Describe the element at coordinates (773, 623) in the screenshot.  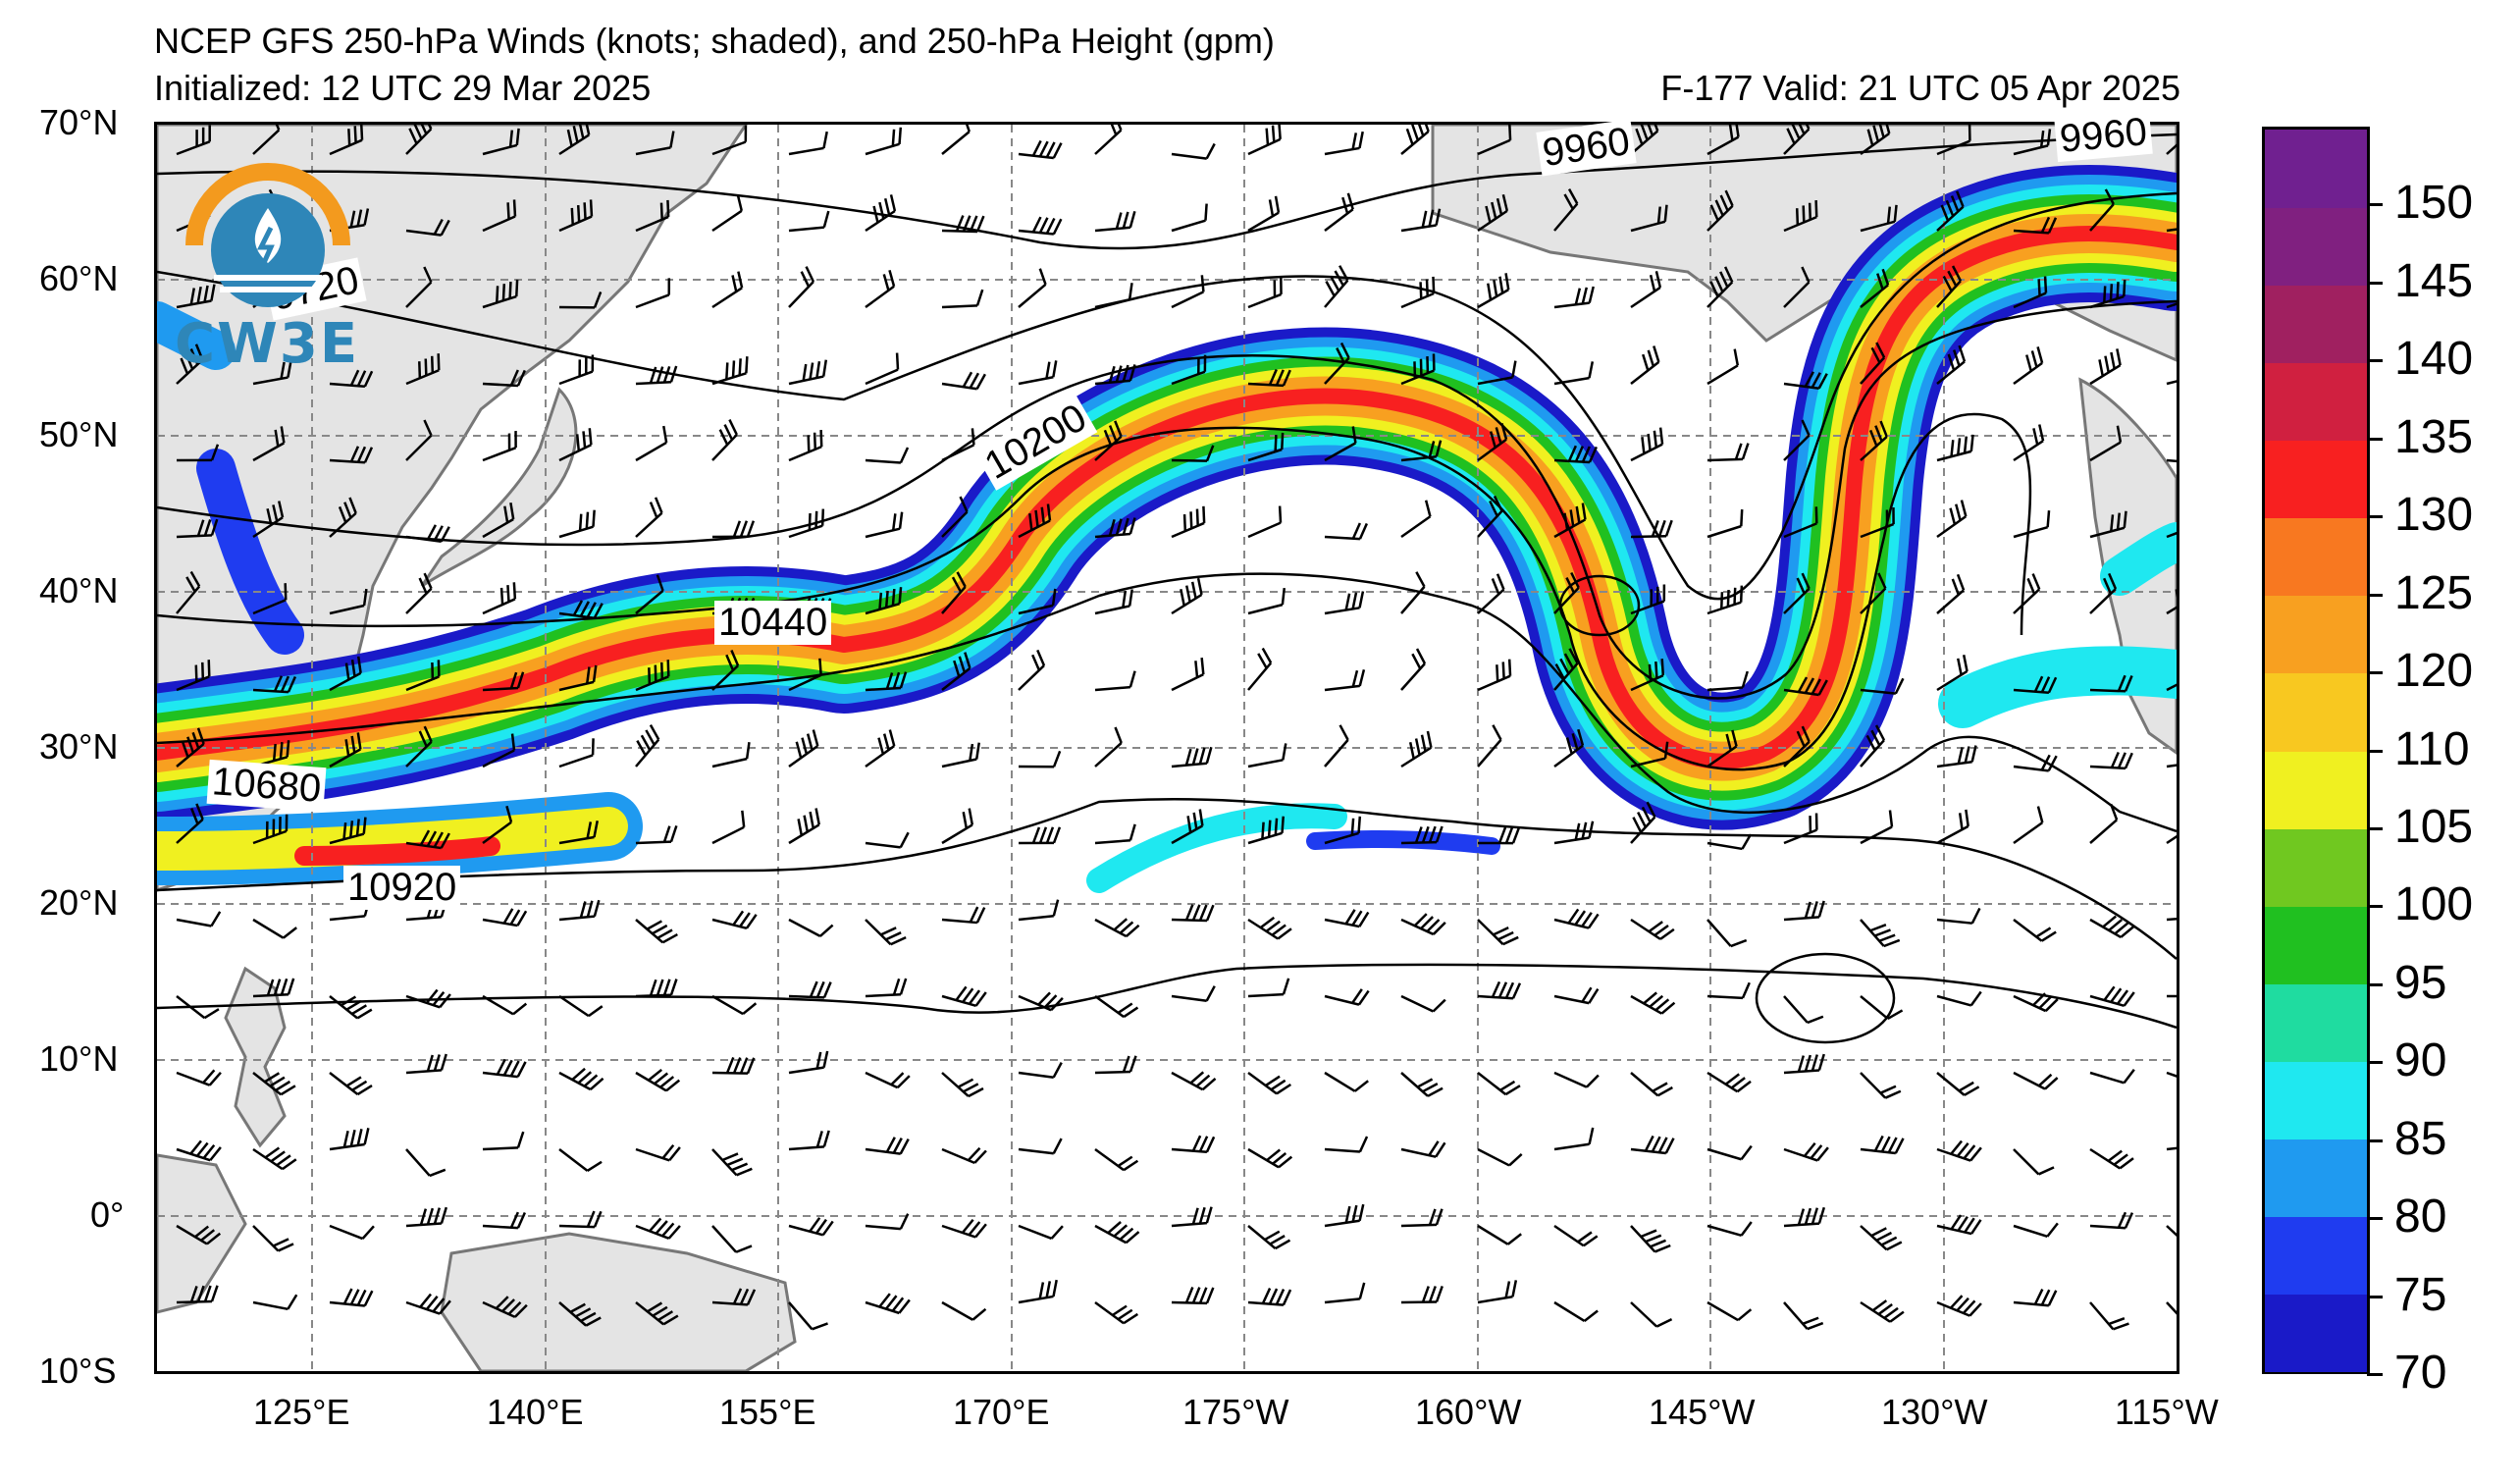
I see `contour-label: 10440` at that location.